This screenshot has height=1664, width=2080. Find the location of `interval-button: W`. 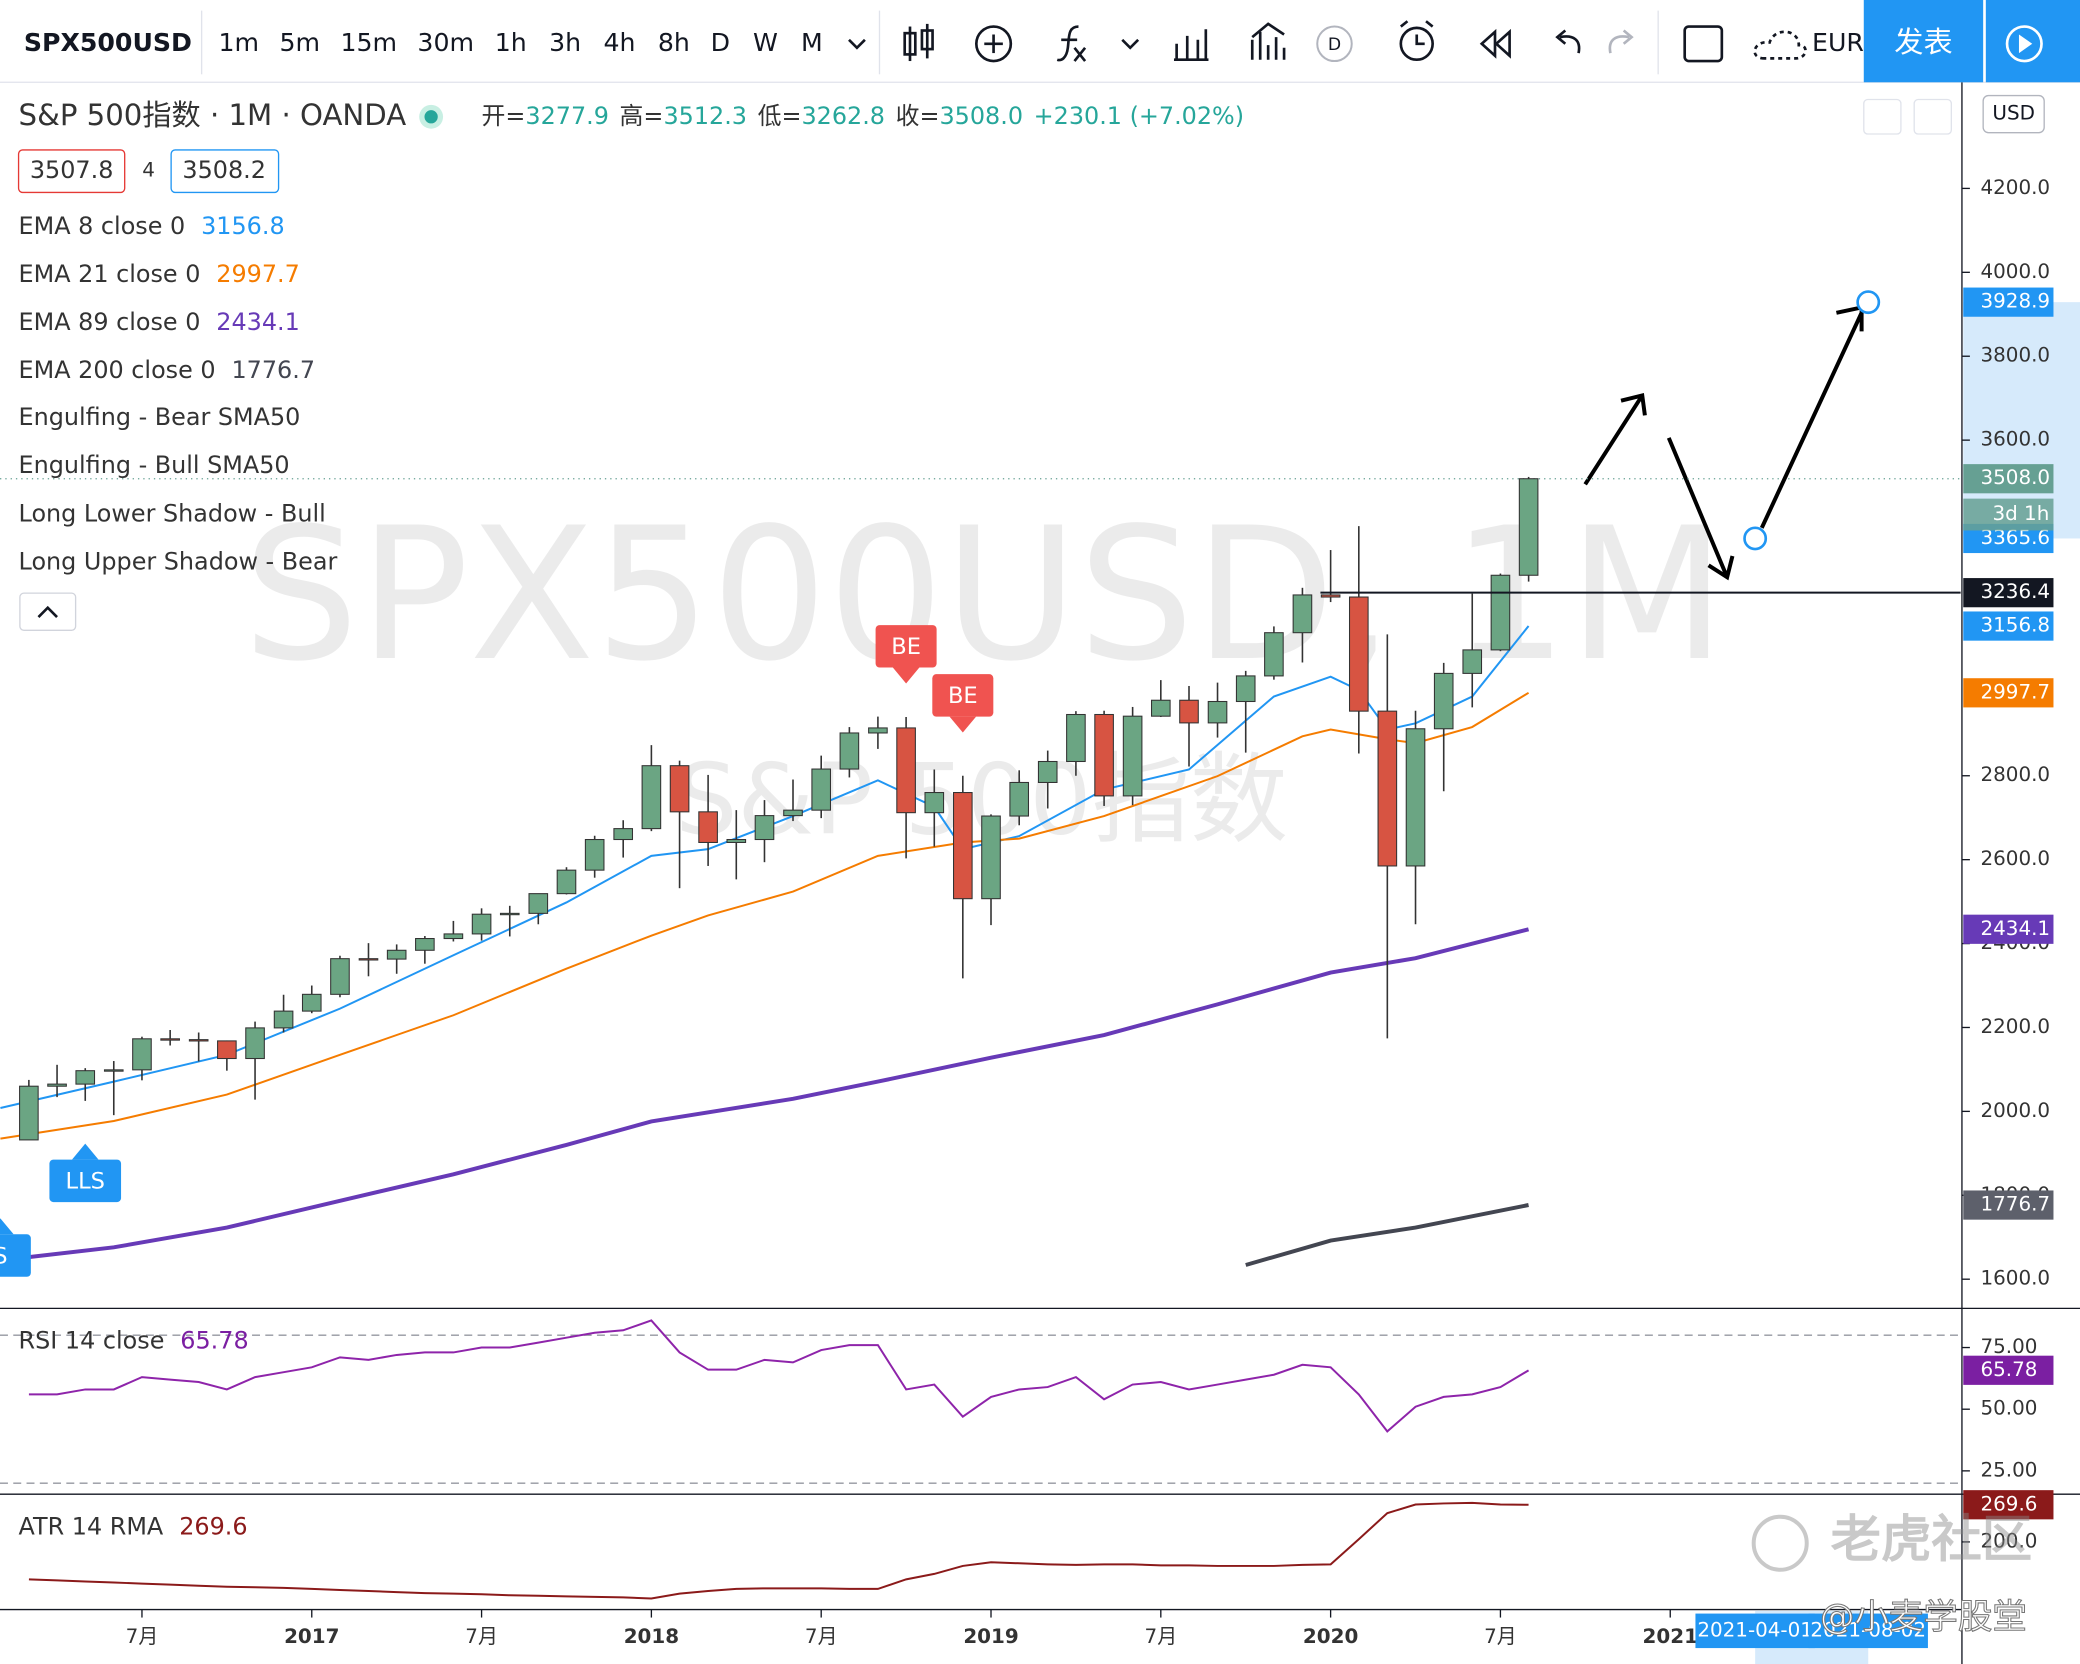

interval-button: W is located at coordinates (765, 42).